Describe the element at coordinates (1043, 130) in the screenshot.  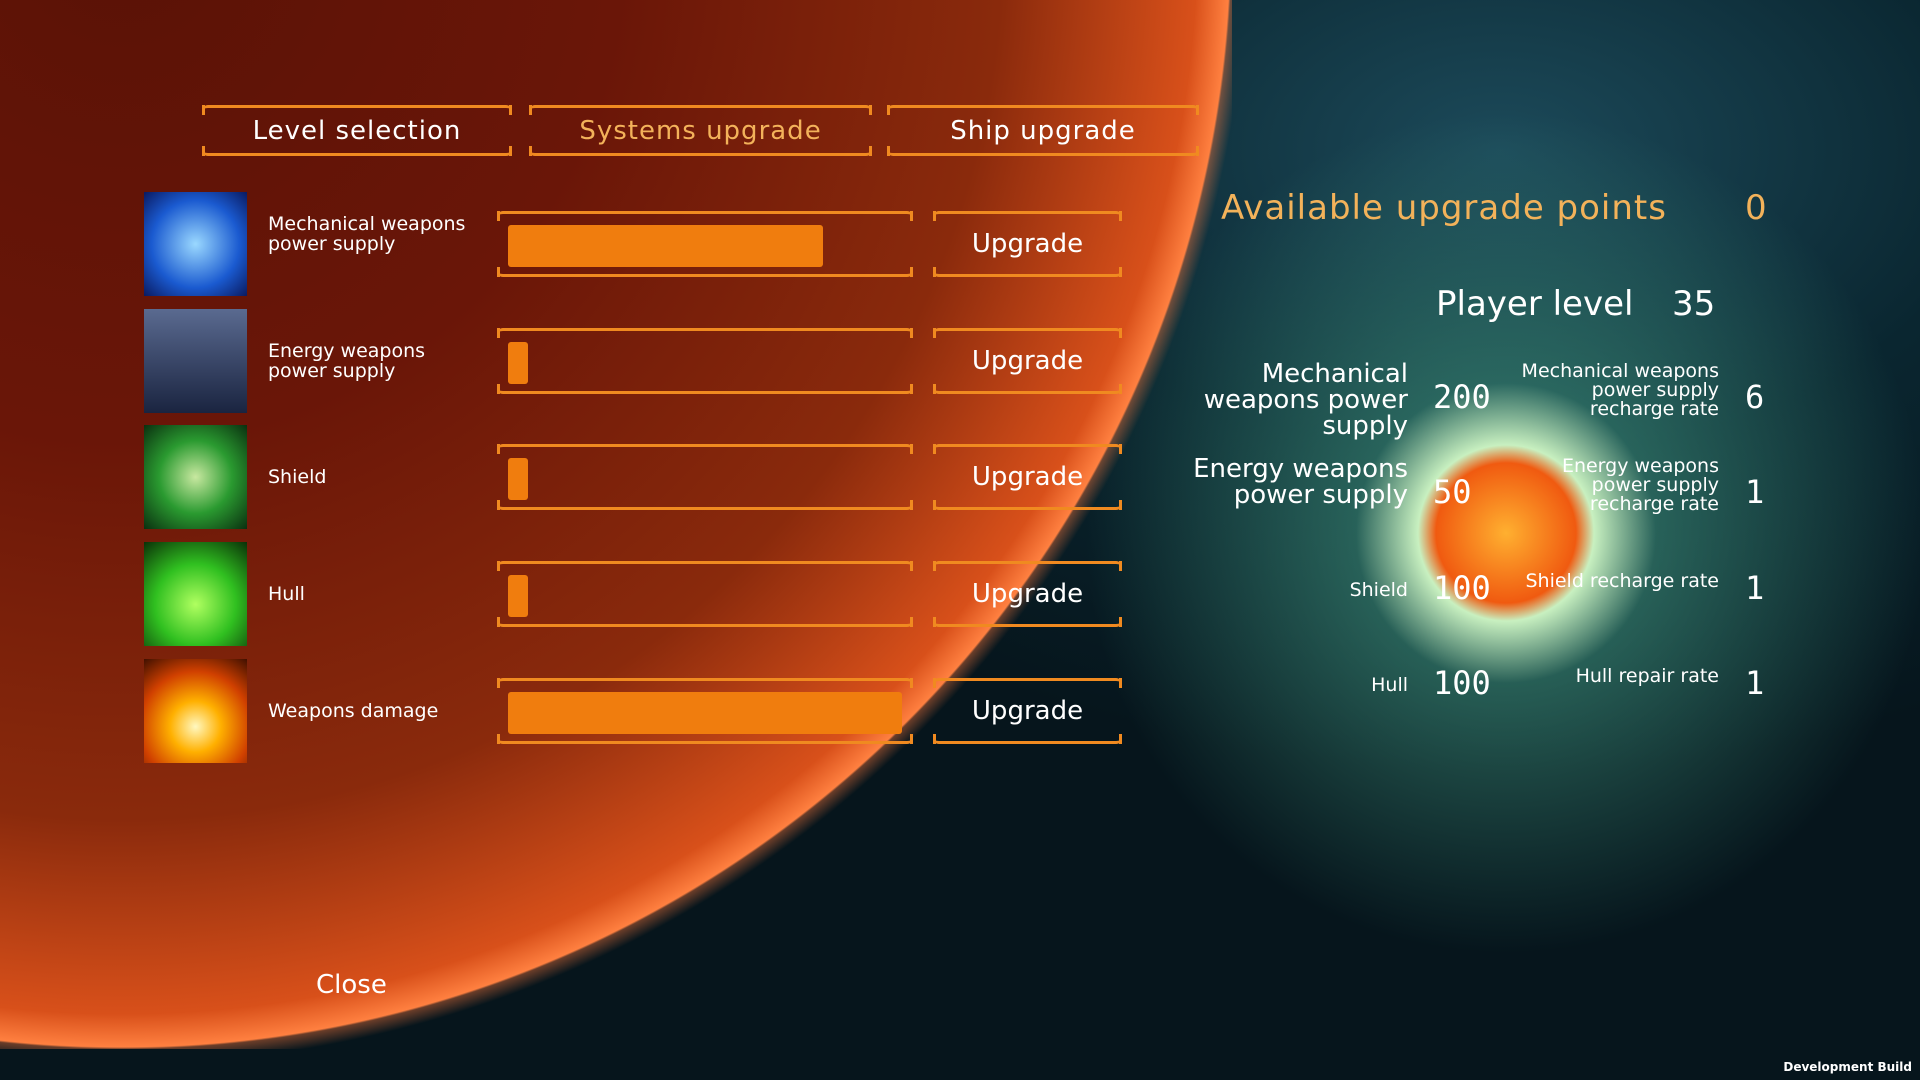
I see `tab-ship-upgrade: Ship upgrade` at that location.